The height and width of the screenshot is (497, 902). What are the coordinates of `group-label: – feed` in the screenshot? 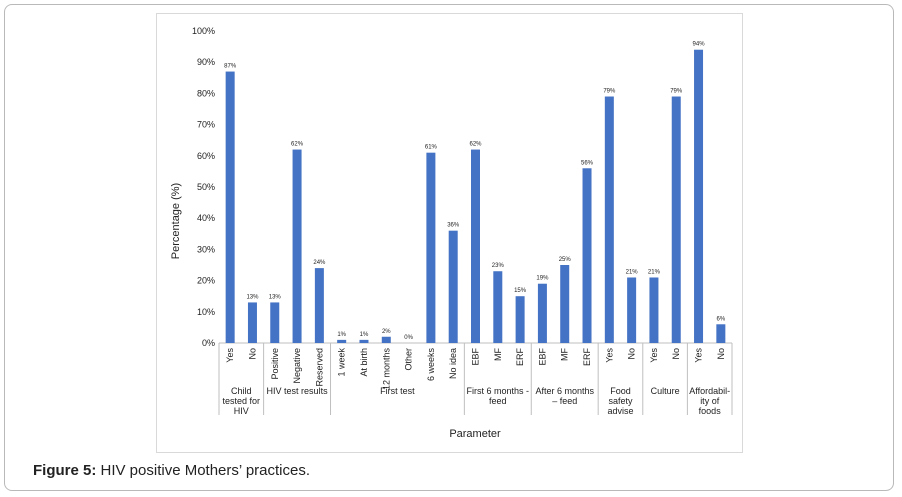 It's located at (564, 401).